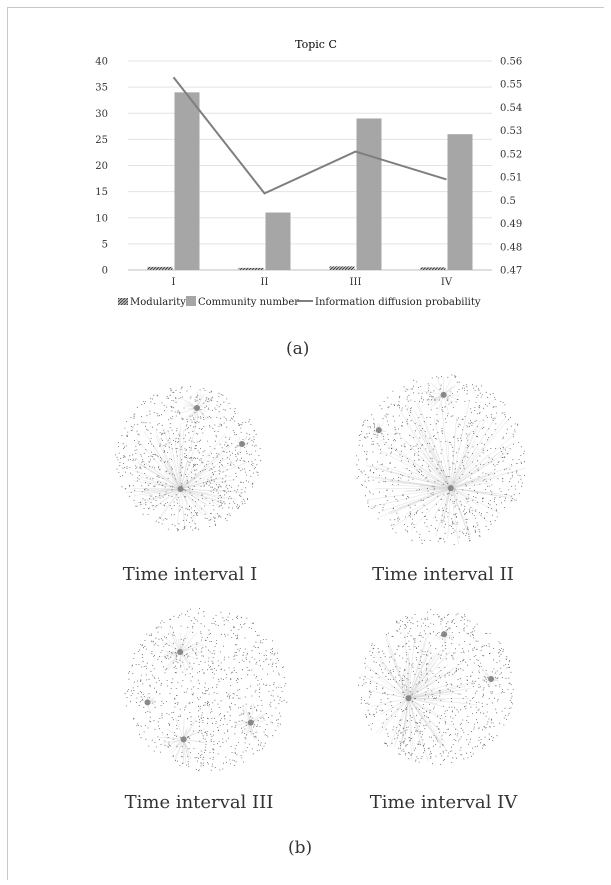  What do you see at coordinates (511, 167) in the screenshot?
I see `right-axis: 0.47 0.48 0.49 0.5 0.51 0.52 0.53 0.54 0.55 0.56` at bounding box center [511, 167].